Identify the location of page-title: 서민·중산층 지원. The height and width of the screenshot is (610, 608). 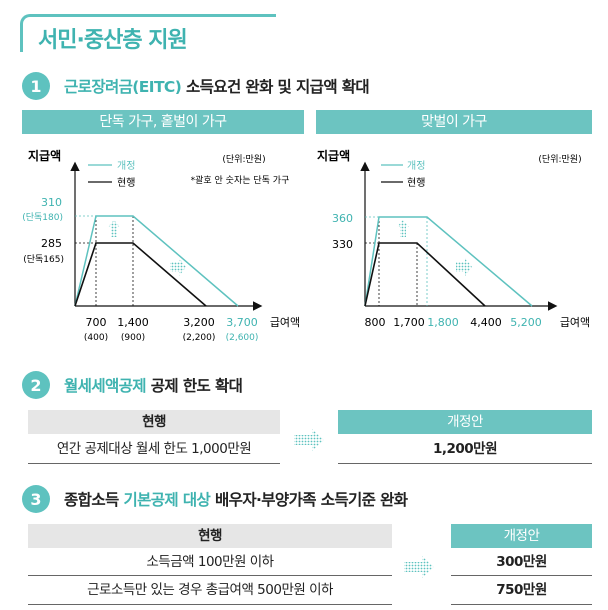
(113, 40).